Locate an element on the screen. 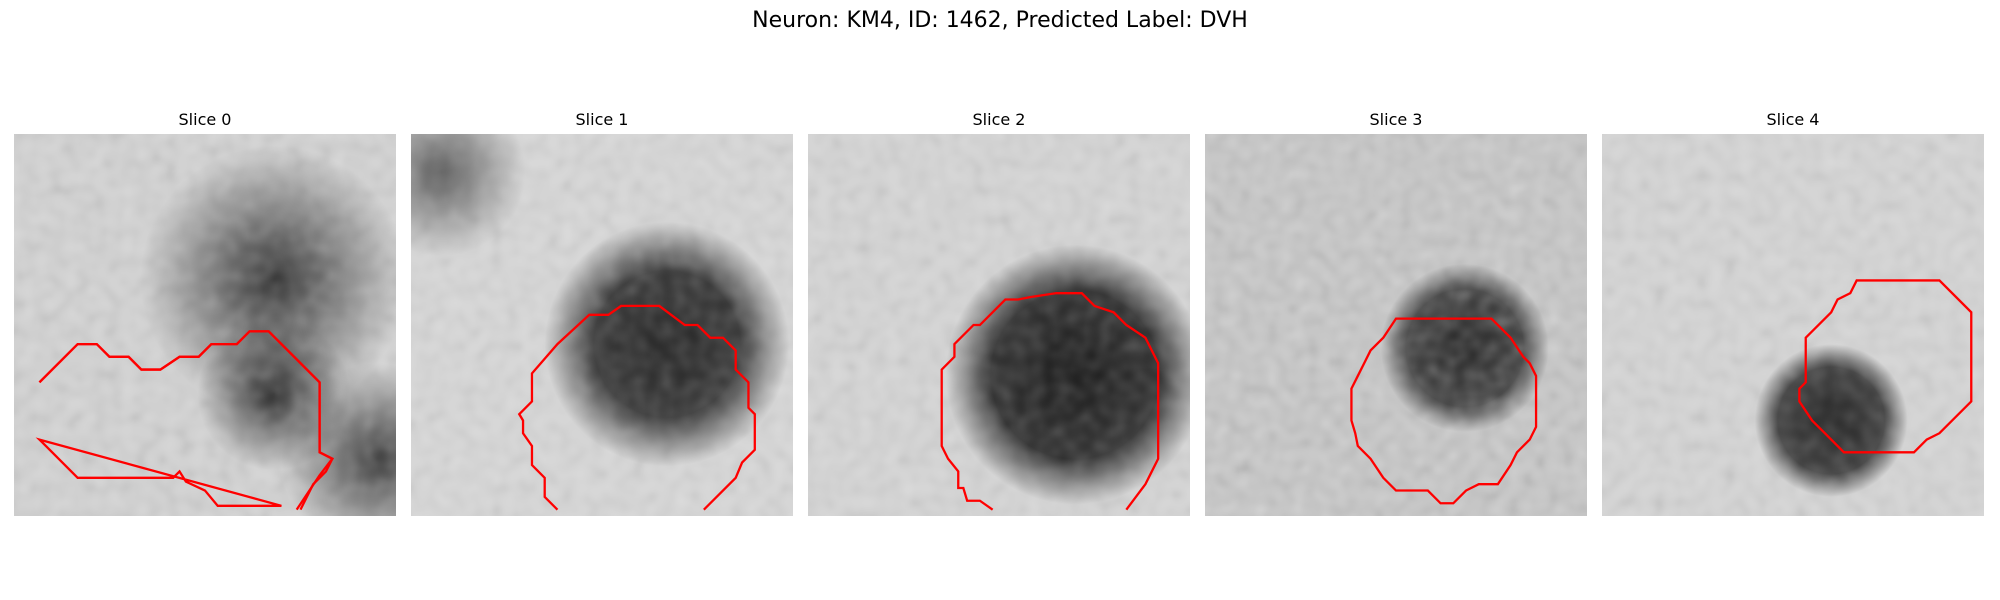 The width and height of the screenshot is (2000, 600). slice-title-3: Slice 3 is located at coordinates (1396, 119).